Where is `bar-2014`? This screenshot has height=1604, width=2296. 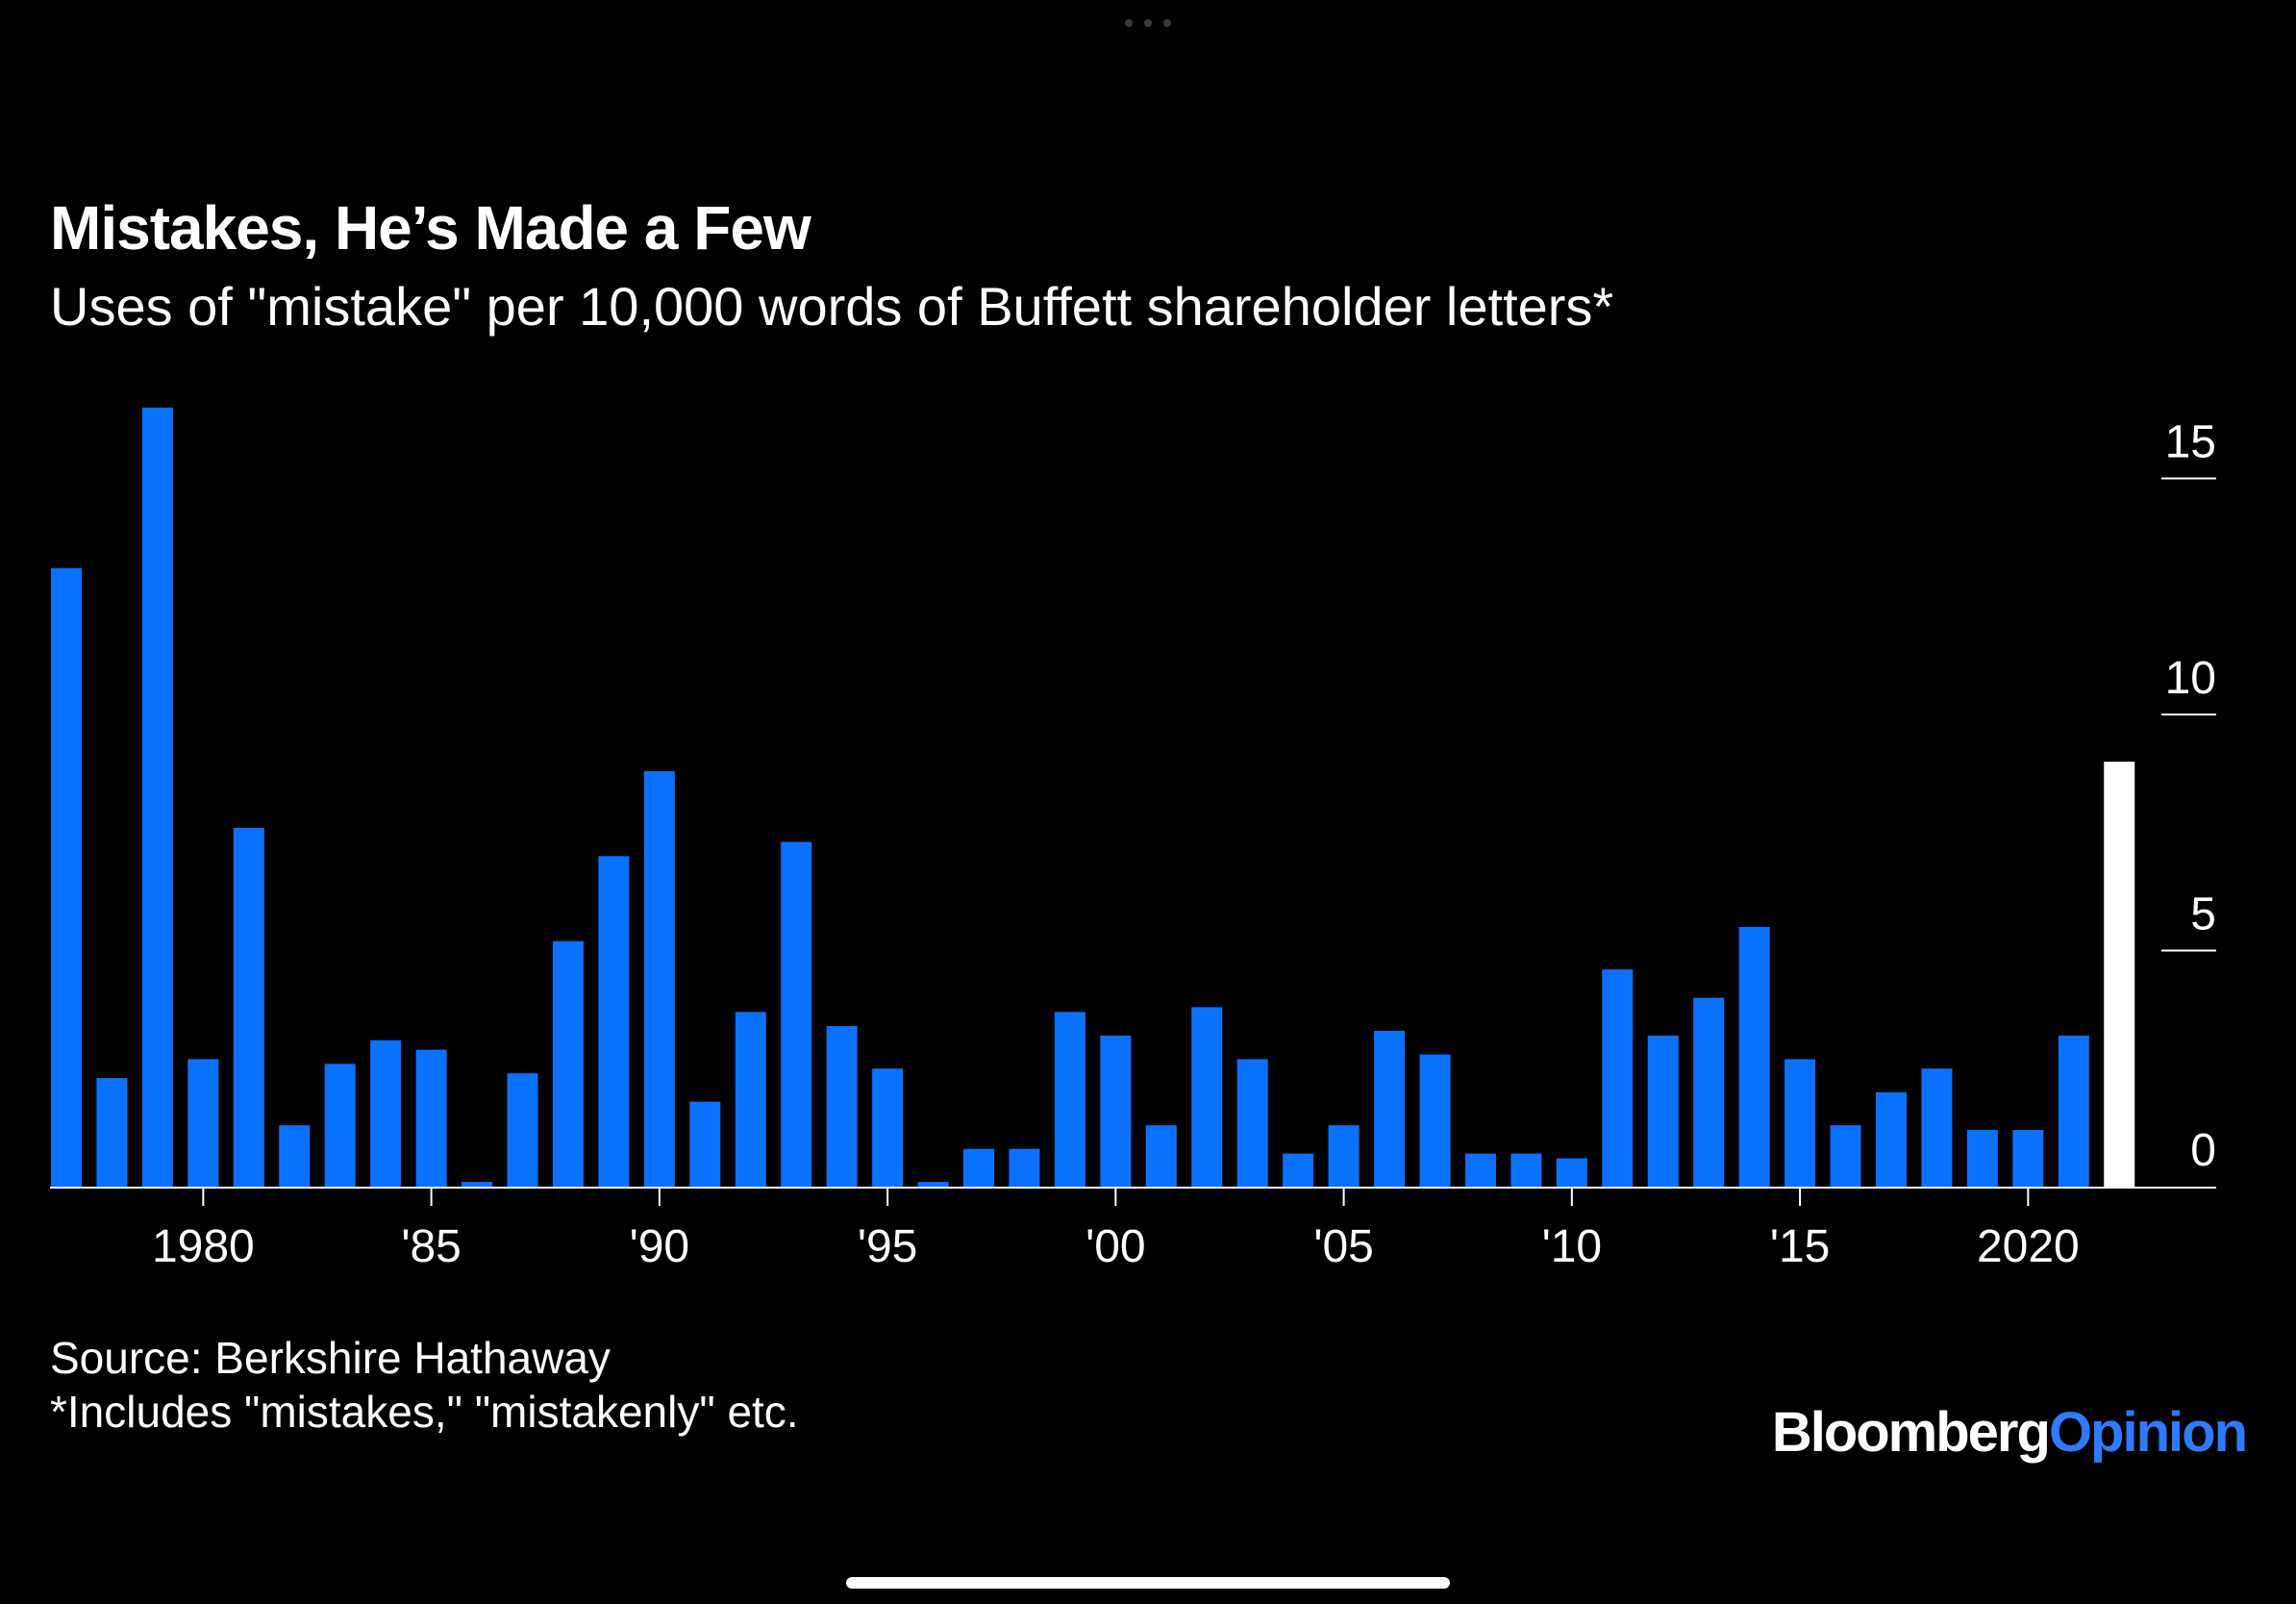
bar-2014 is located at coordinates (1754, 1056).